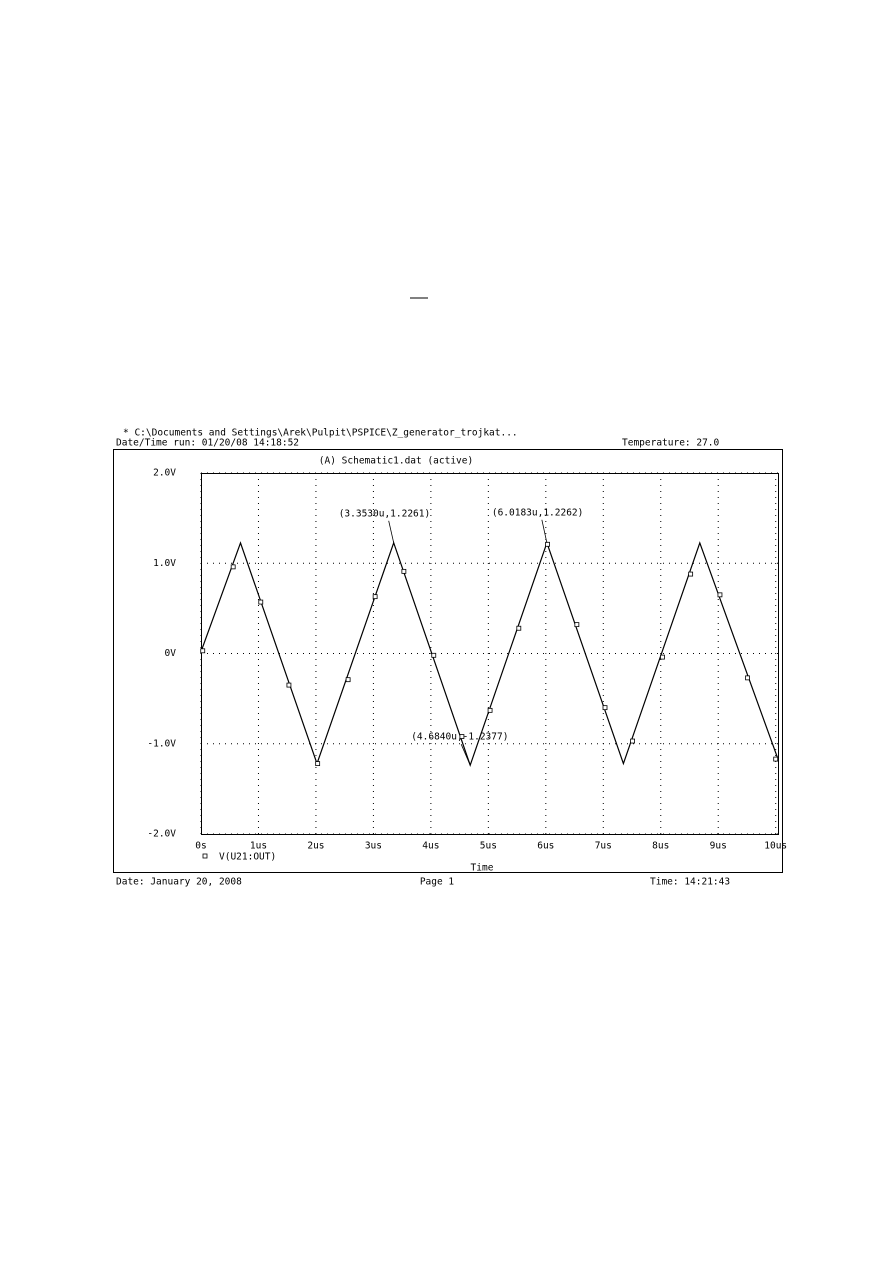  I want to click on x-tick-label: 4us, so click(430, 846).